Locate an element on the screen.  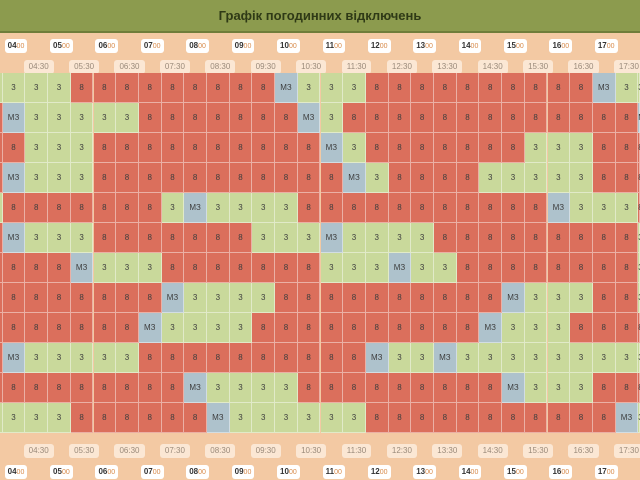
half-hour-pill: 09:30 is located at coordinates (265, 67).